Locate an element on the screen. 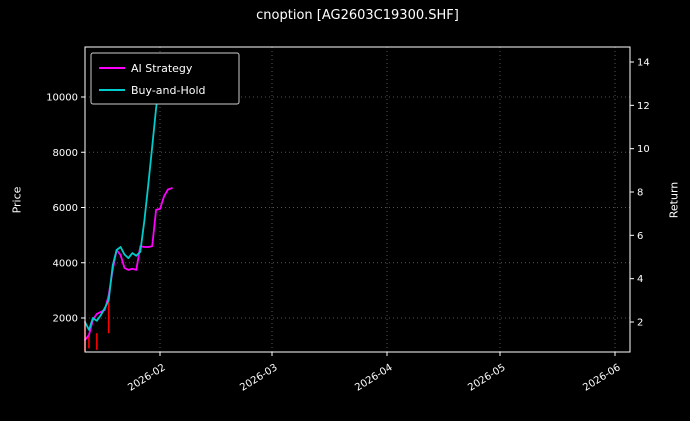 The width and height of the screenshot is (690, 421). svg-text: 10 is located at coordinates (643, 149).